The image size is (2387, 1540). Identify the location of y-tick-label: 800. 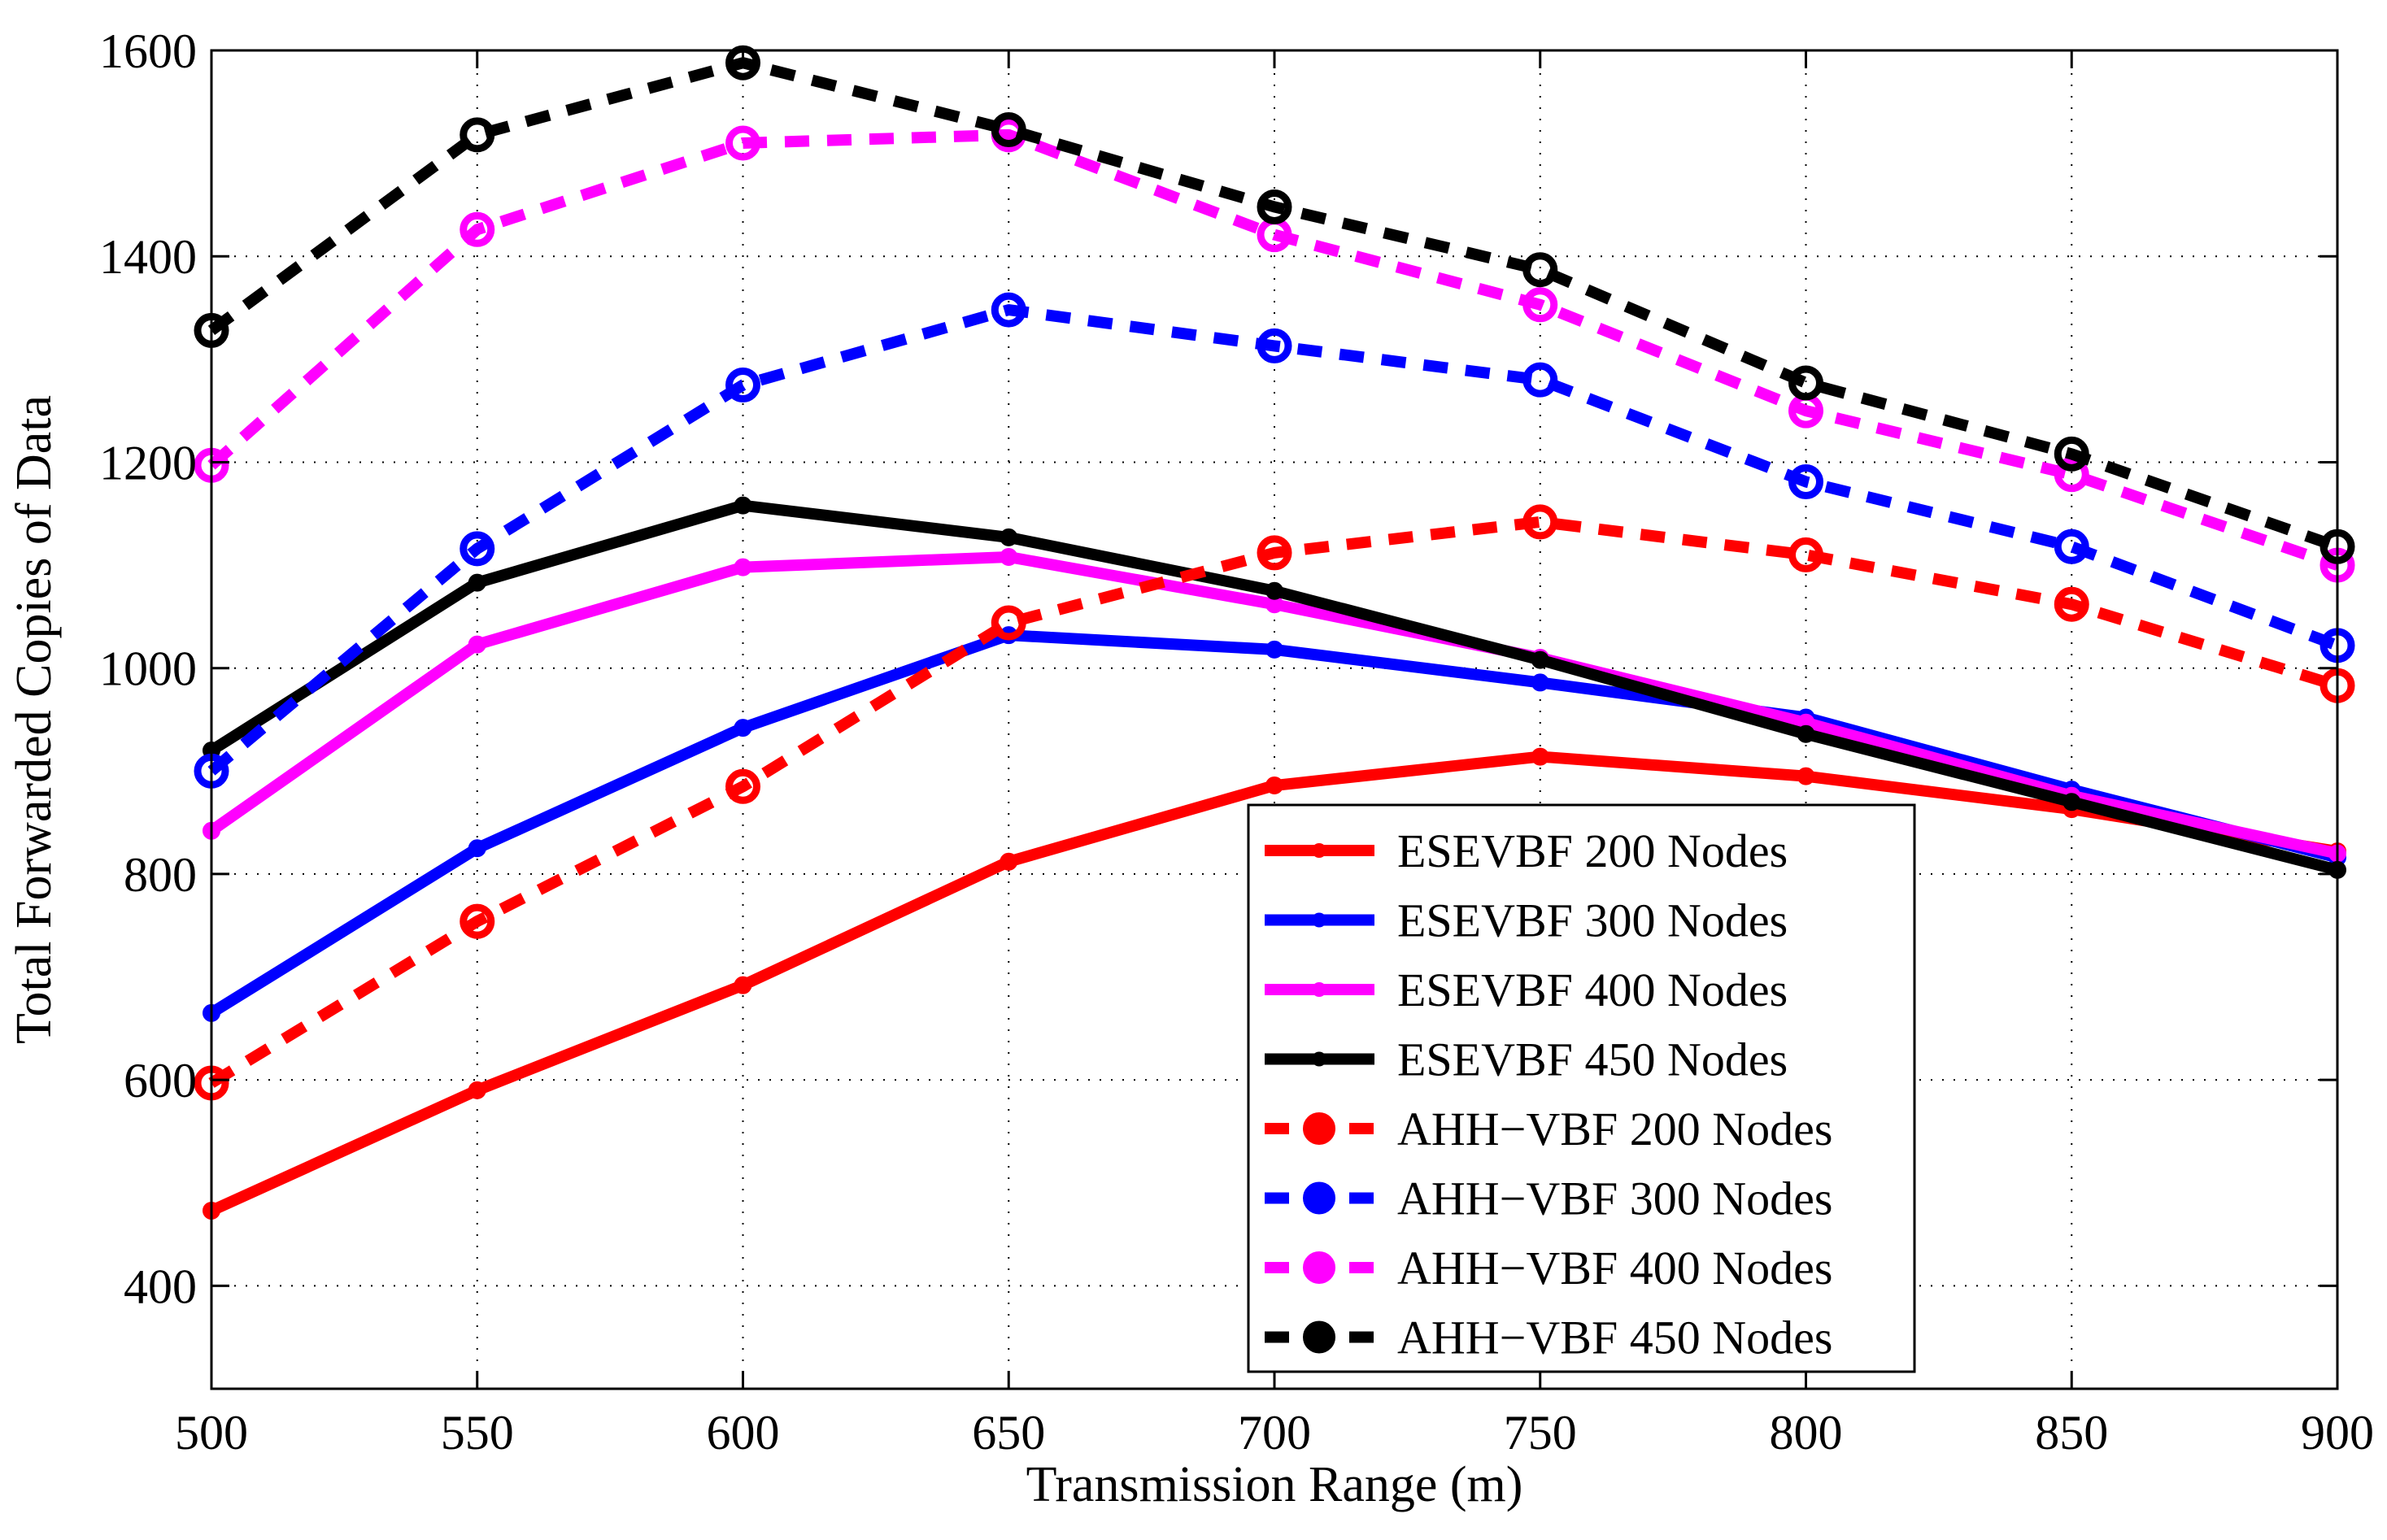
(160, 875).